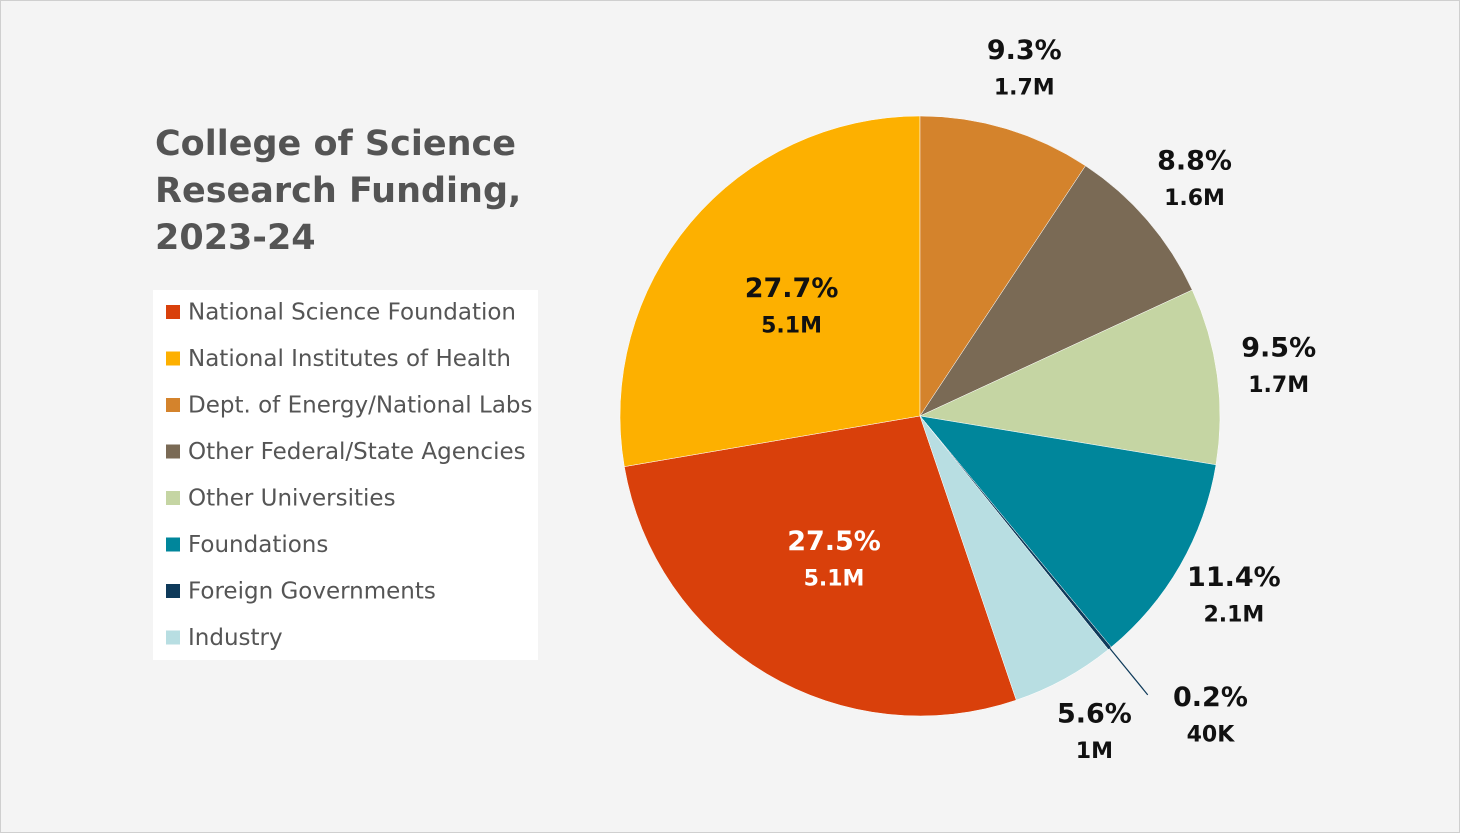  I want to click on value-label: 27.5%, so click(834, 541).